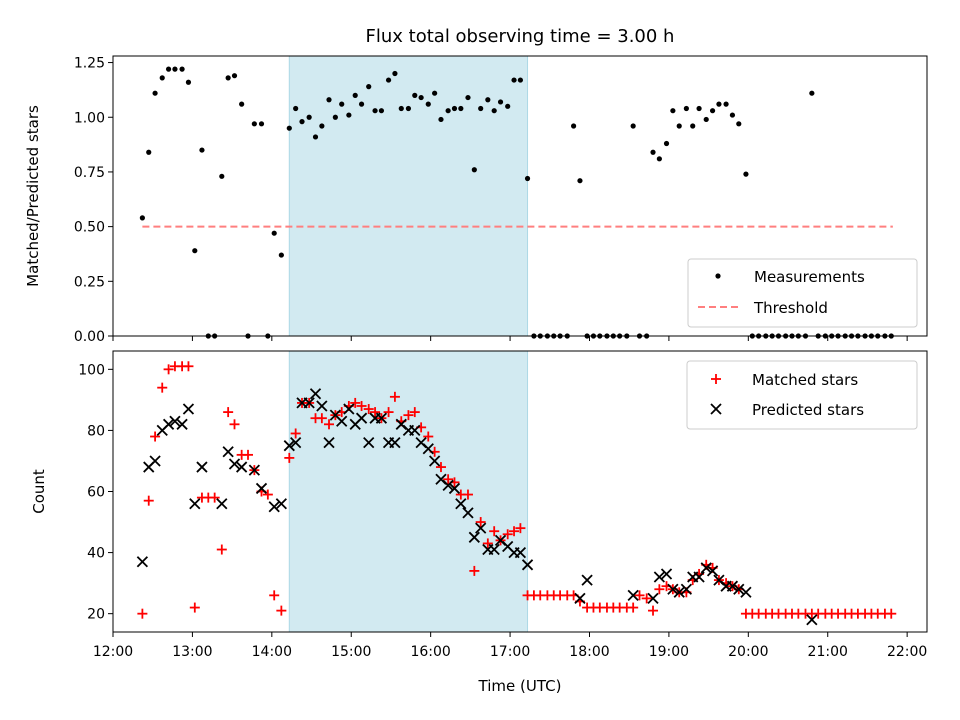 Image resolution: width=960 pixels, height=720 pixels. Describe the element at coordinates (408, 196) in the screenshot. I see `observing-window-top` at that location.